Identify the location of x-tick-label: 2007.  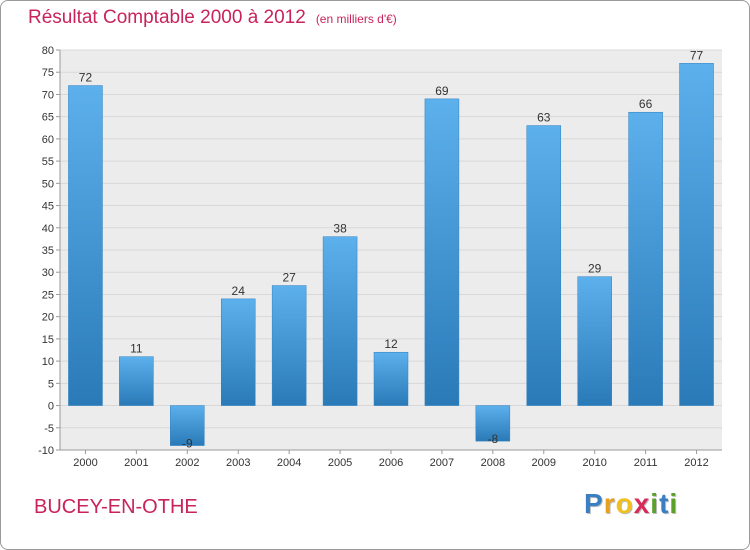
(442, 463).